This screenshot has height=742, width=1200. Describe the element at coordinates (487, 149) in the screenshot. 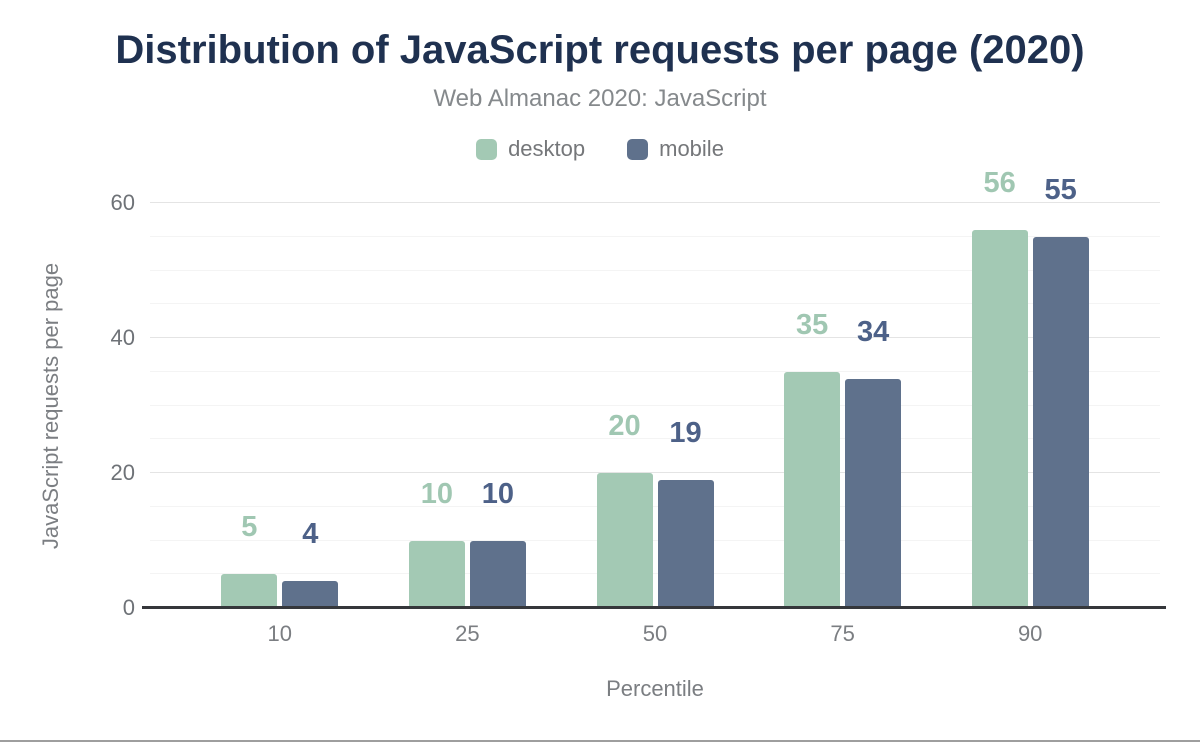

I see `legend-swatch-desktop` at that location.